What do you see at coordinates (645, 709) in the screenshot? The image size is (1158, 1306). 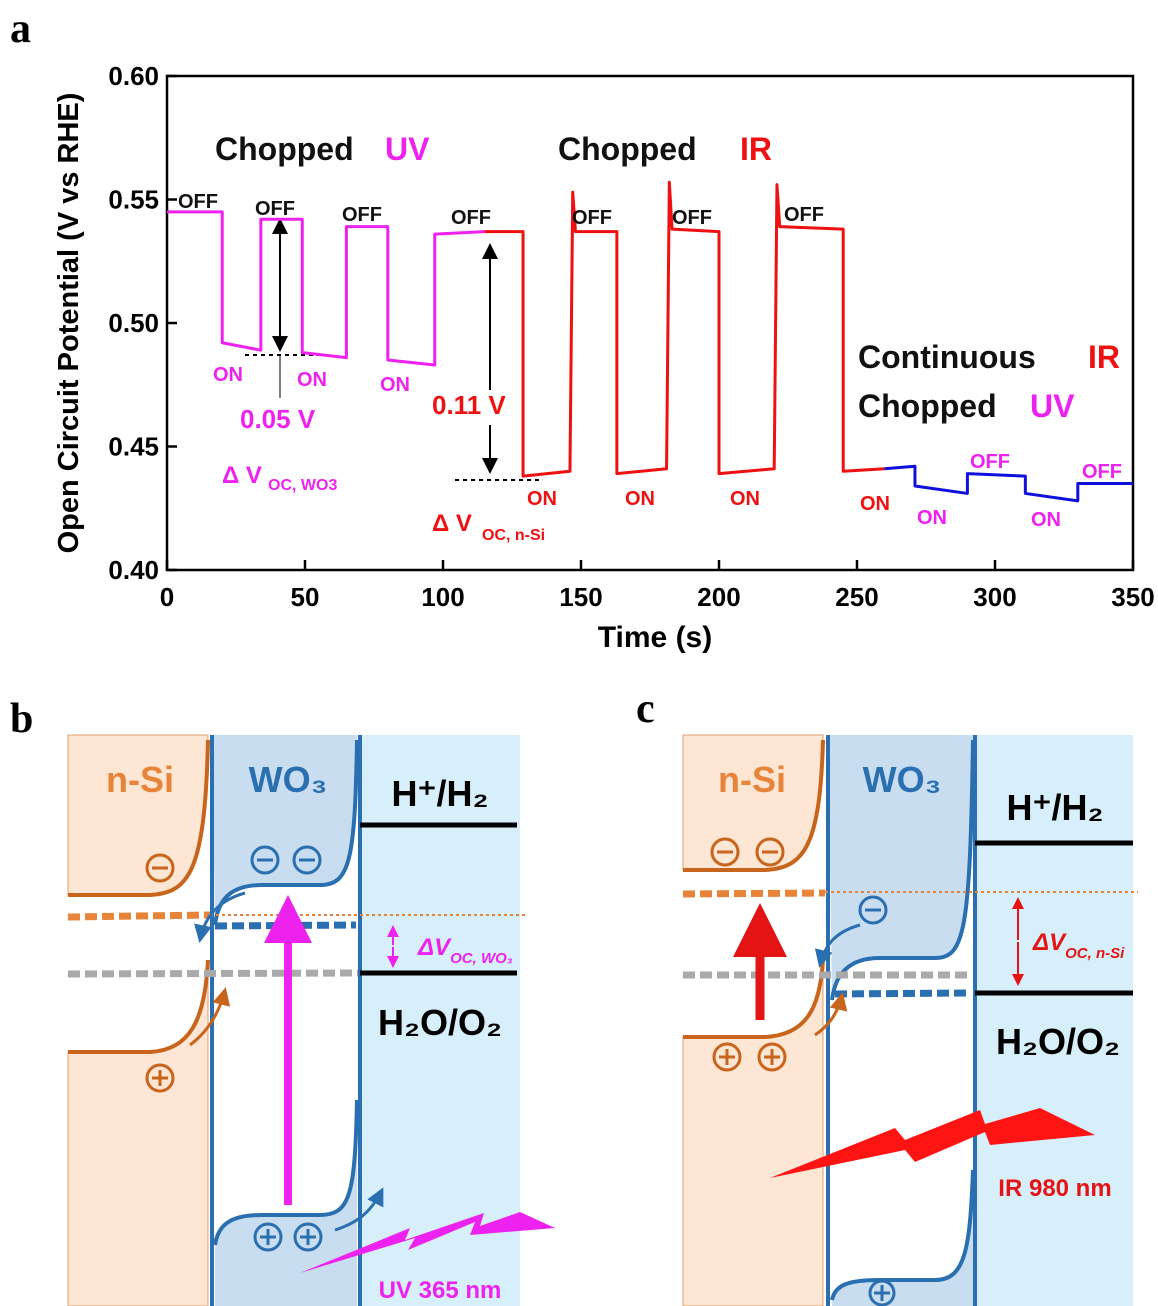 I see `panel-label: c` at bounding box center [645, 709].